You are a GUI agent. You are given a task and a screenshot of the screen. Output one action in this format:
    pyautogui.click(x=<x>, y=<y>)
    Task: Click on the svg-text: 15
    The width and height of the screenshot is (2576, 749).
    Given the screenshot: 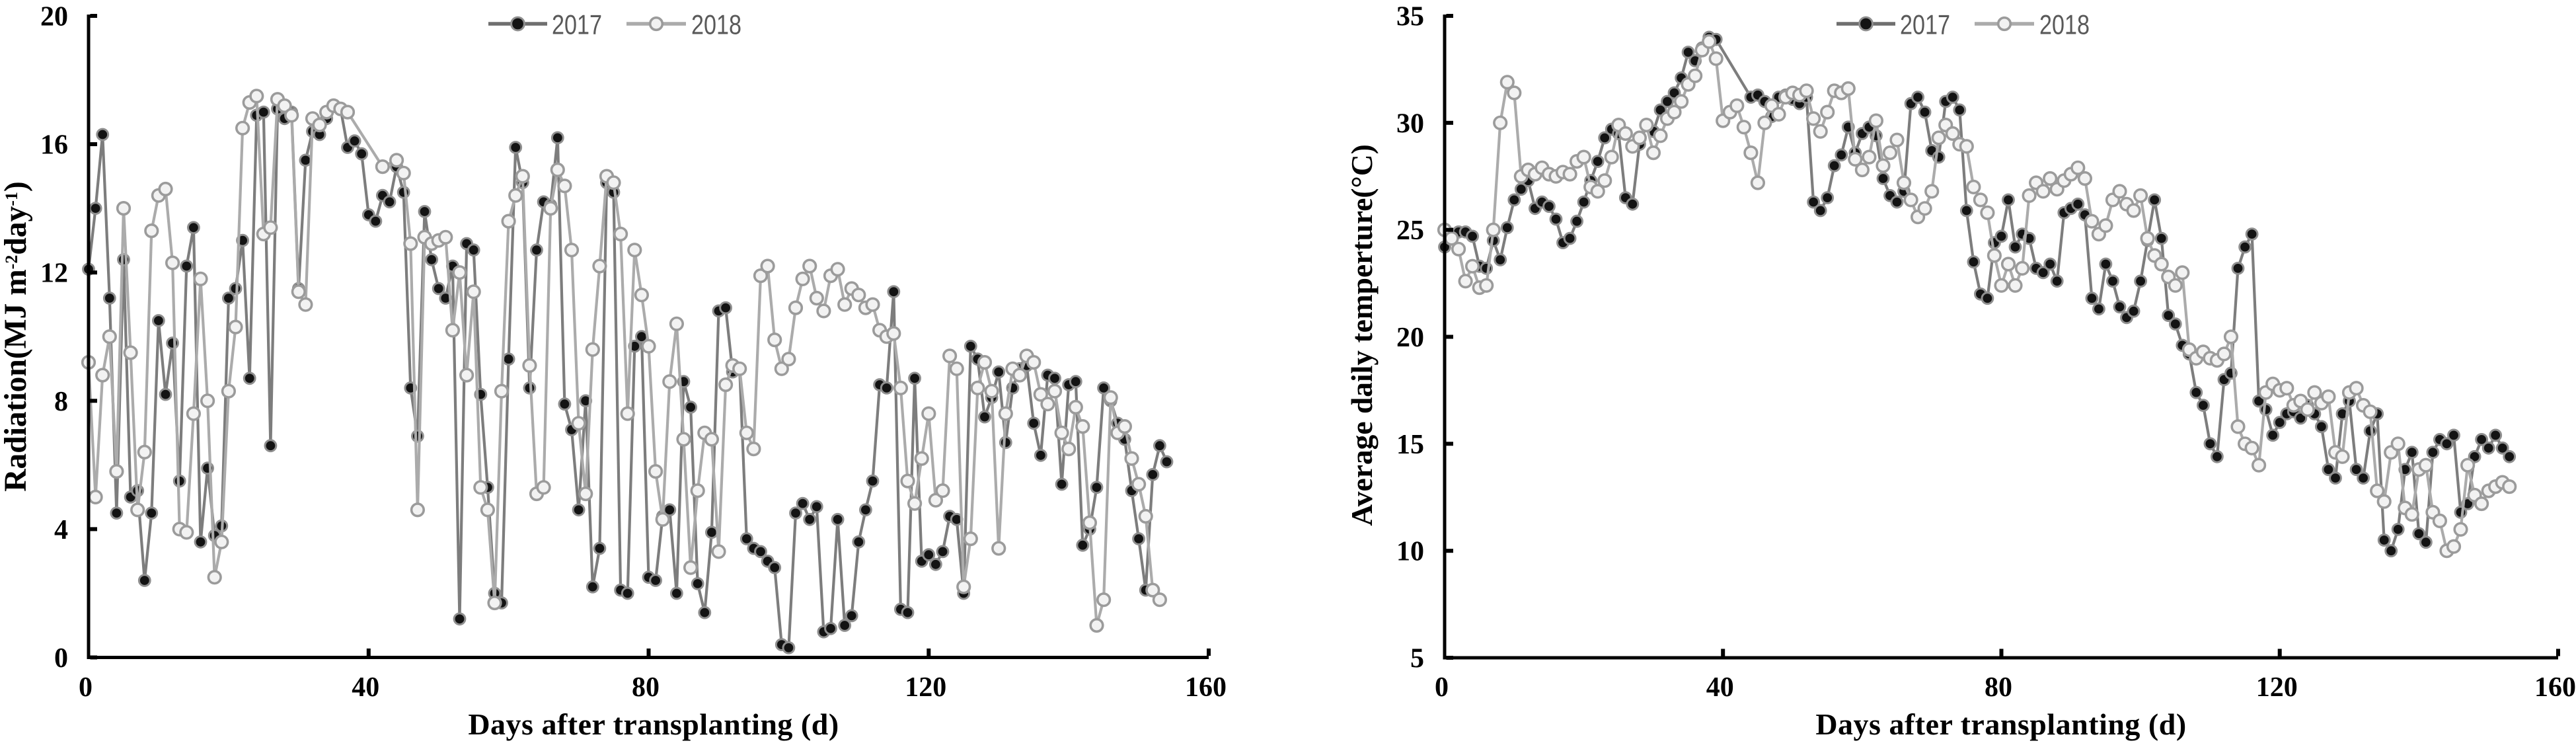 What is the action you would take?
    pyautogui.click(x=1410, y=445)
    